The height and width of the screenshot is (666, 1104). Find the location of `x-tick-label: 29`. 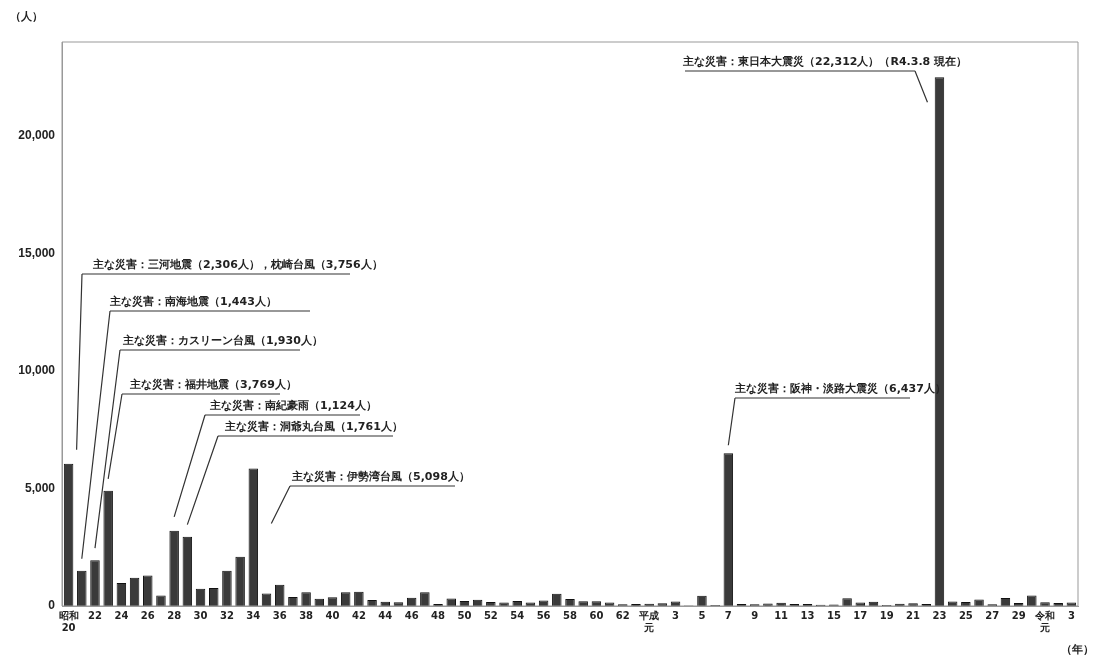

x-tick-label: 29 is located at coordinates (1018, 615).